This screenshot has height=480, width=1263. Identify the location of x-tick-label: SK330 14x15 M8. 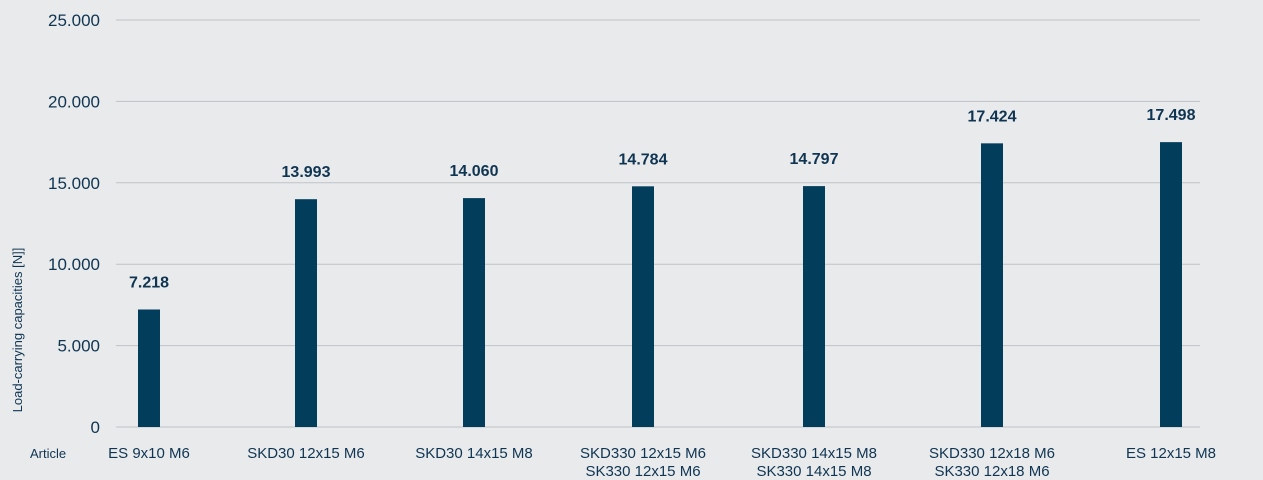
(813, 471).